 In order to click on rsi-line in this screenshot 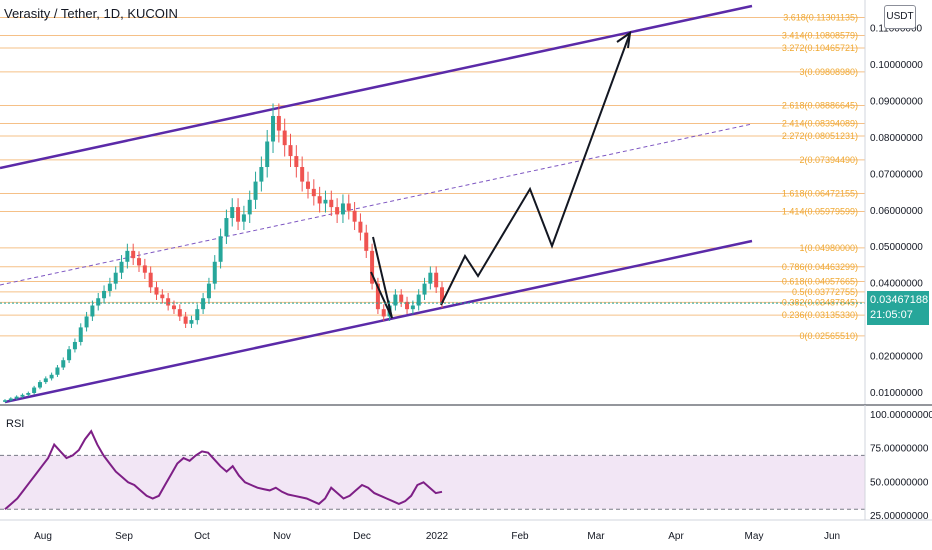, I will do `click(223, 470)`.